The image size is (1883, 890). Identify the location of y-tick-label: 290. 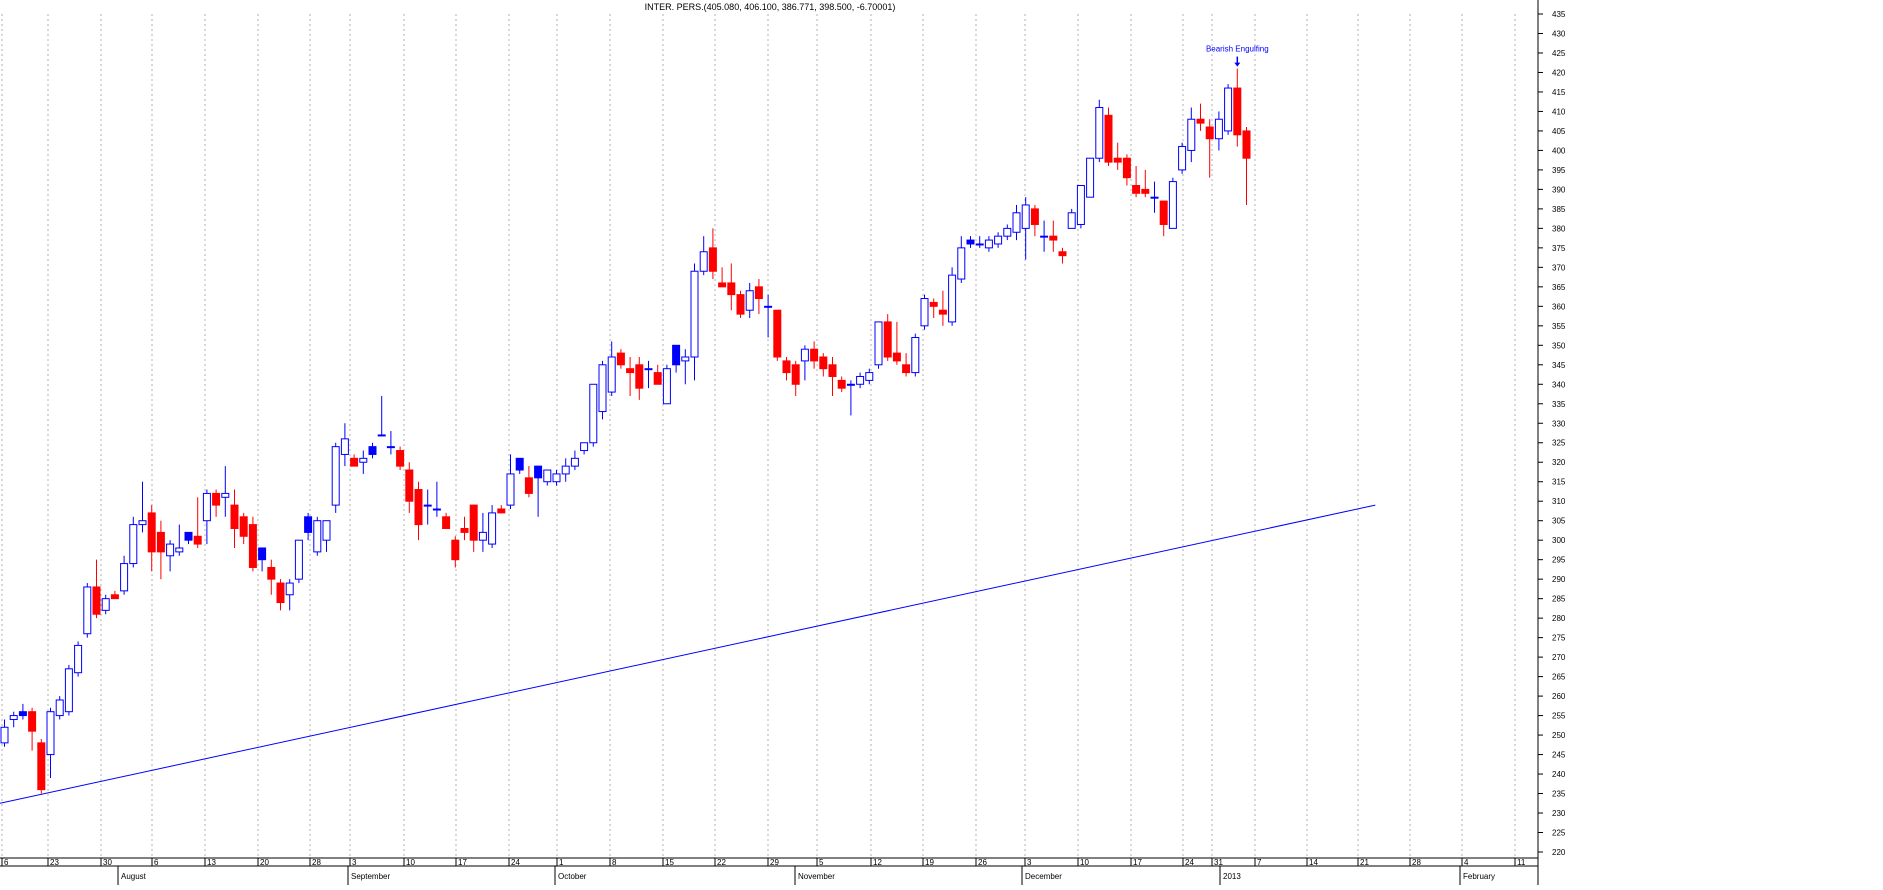
(1559, 579).